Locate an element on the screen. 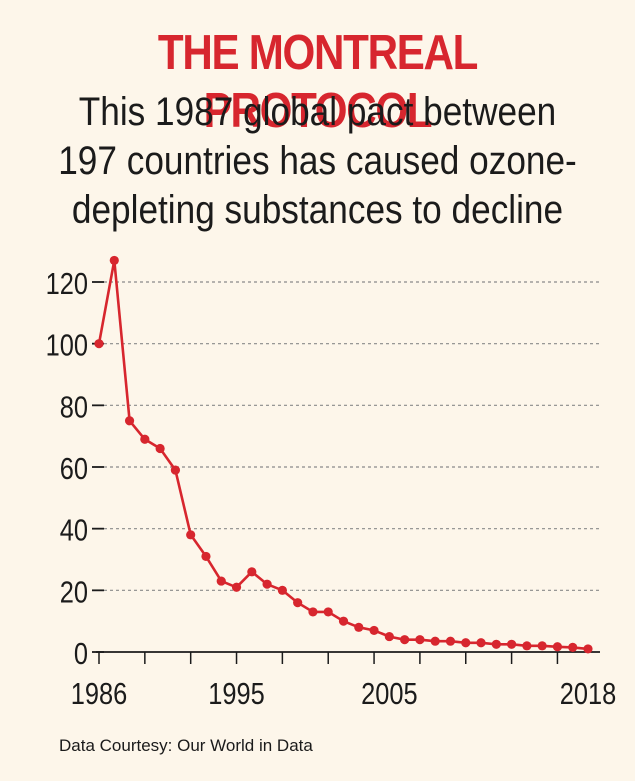 This screenshot has height=781, width=635. y-tick-label: 40 is located at coordinates (74, 530).